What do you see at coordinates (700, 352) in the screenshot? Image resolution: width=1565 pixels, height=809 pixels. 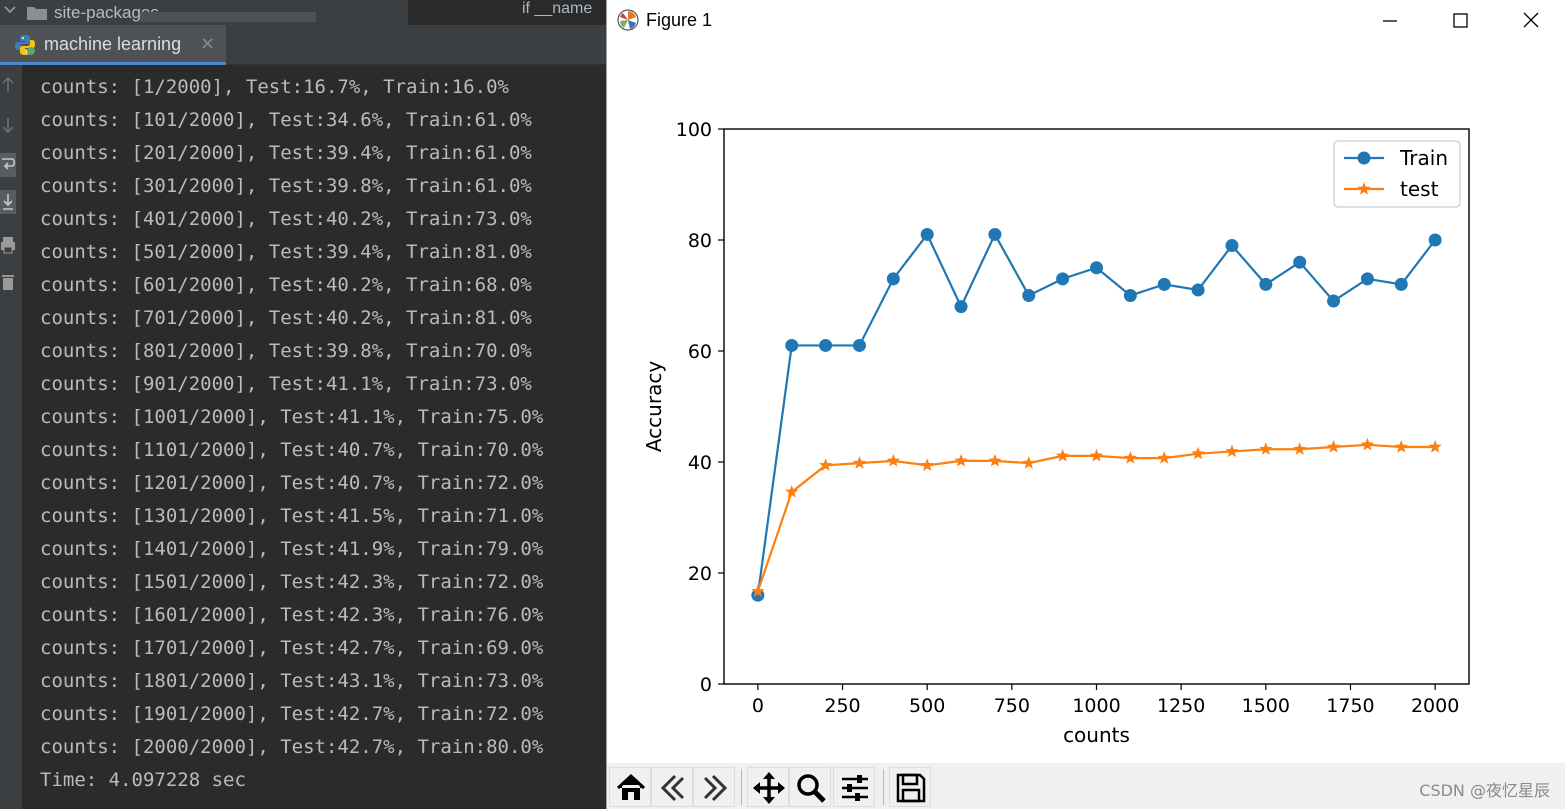 I see `y-tick-label: 60` at bounding box center [700, 352].